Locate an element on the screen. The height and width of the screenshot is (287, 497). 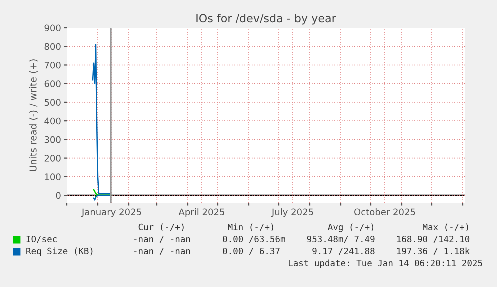
text: Cur (-/+) Min (-/+) Avg (-/+) Max (-/+) is located at coordinates (303, 228).